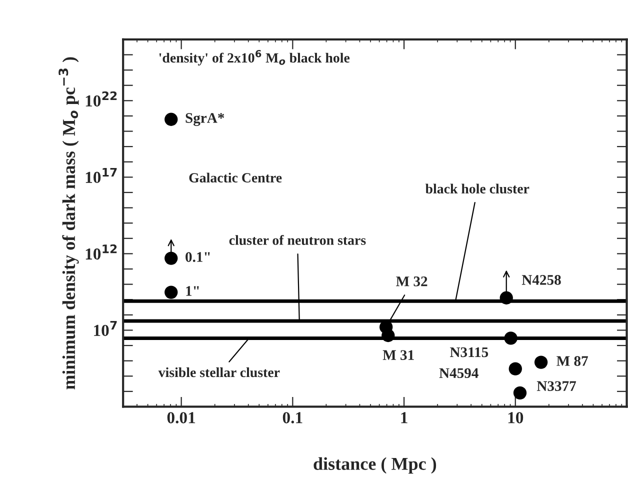  I want to click on ref-line-label: cluster of neutron stars, so click(297, 240).